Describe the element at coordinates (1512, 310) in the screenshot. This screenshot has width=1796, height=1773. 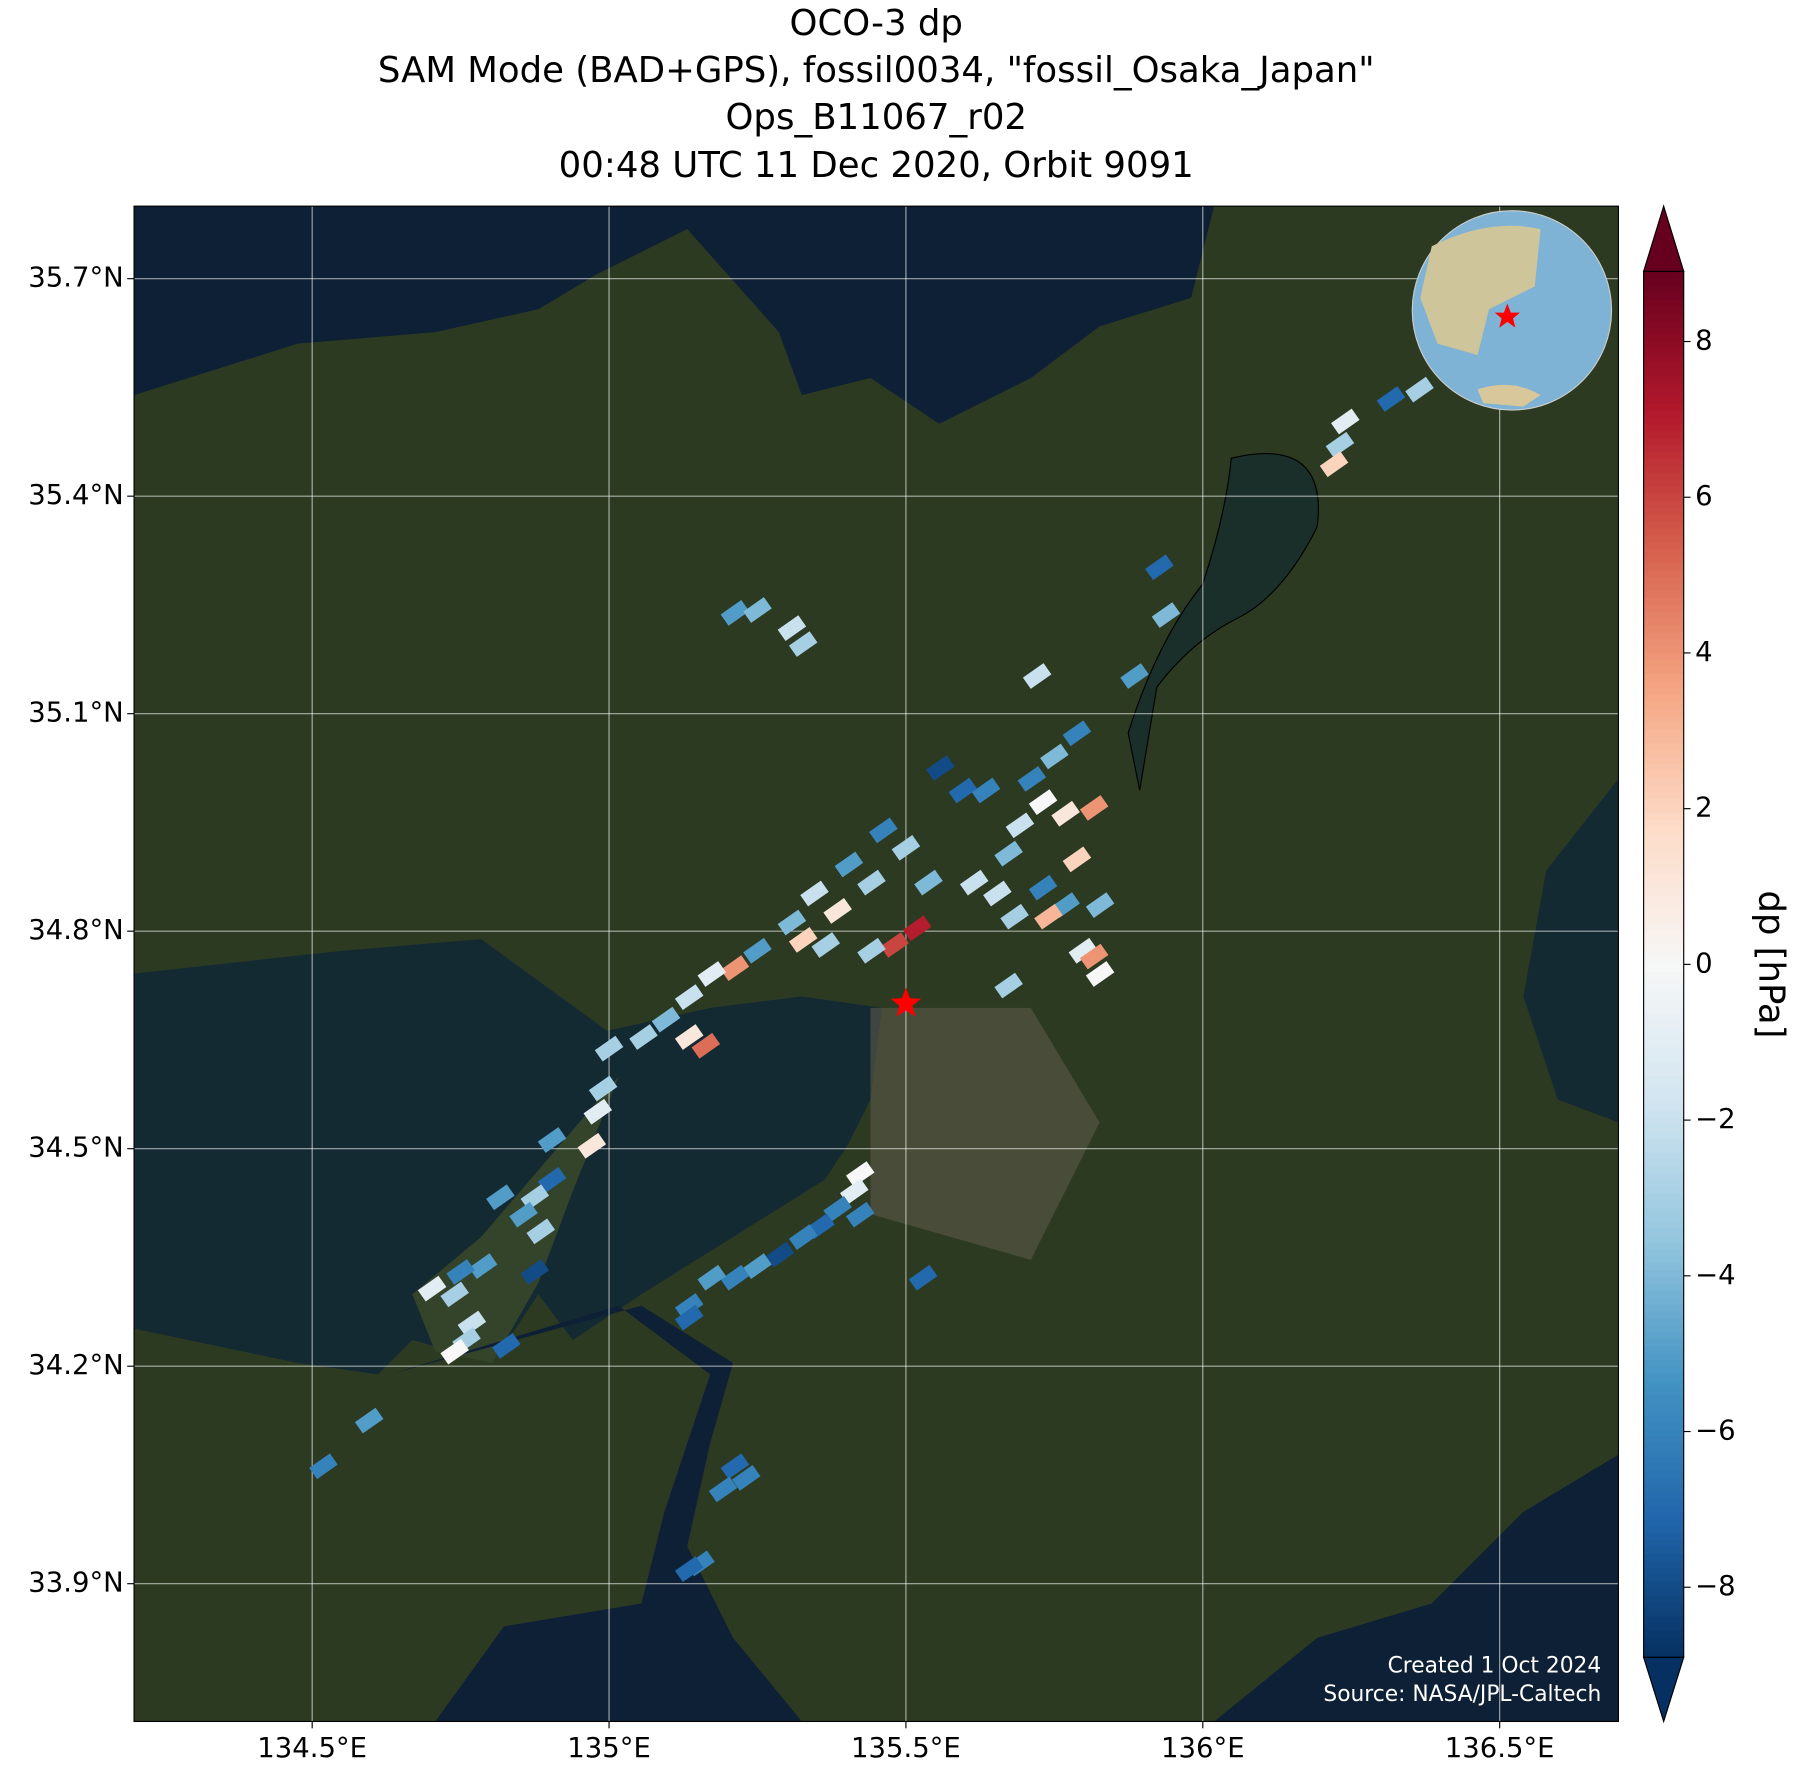
I see `inset-globe` at that location.